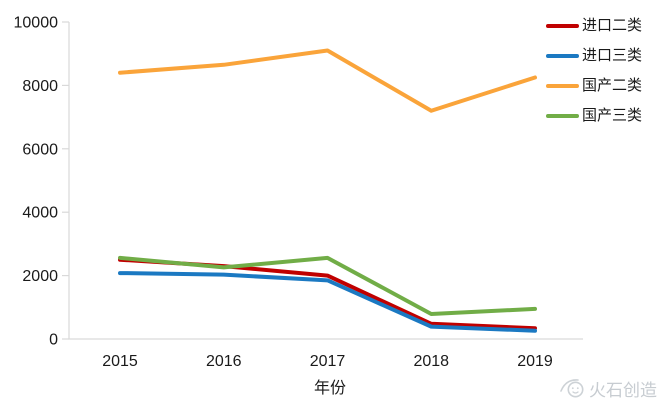  Describe the element at coordinates (40, 276) in the screenshot. I see `y-tick-label: 2000` at that location.